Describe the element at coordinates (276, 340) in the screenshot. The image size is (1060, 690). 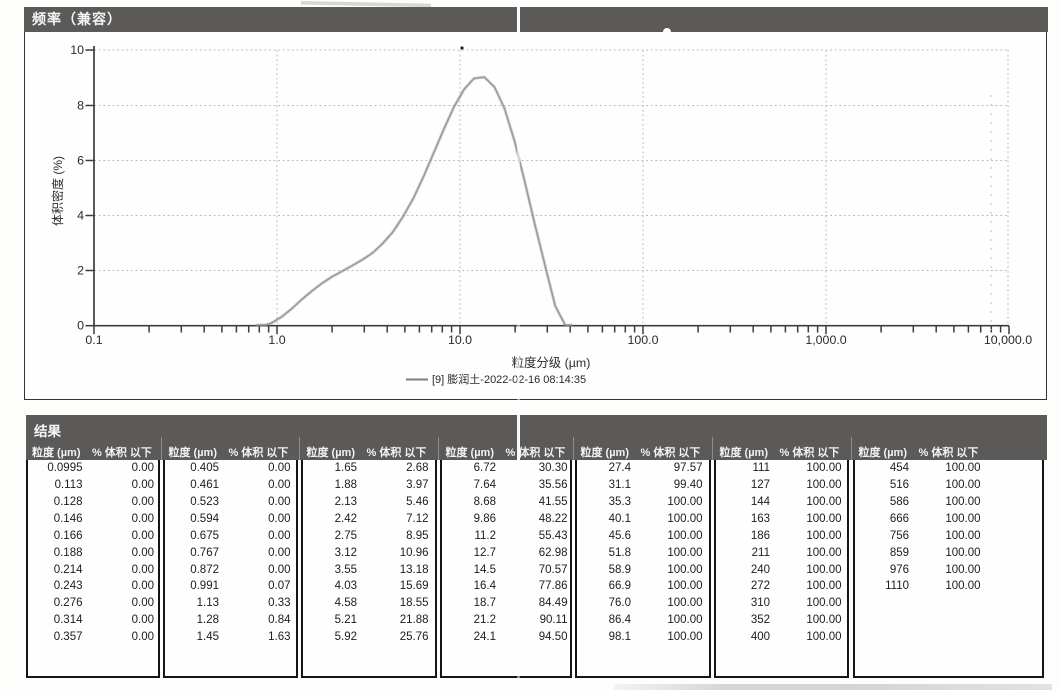
I see `svg-text: 1.0` at that location.